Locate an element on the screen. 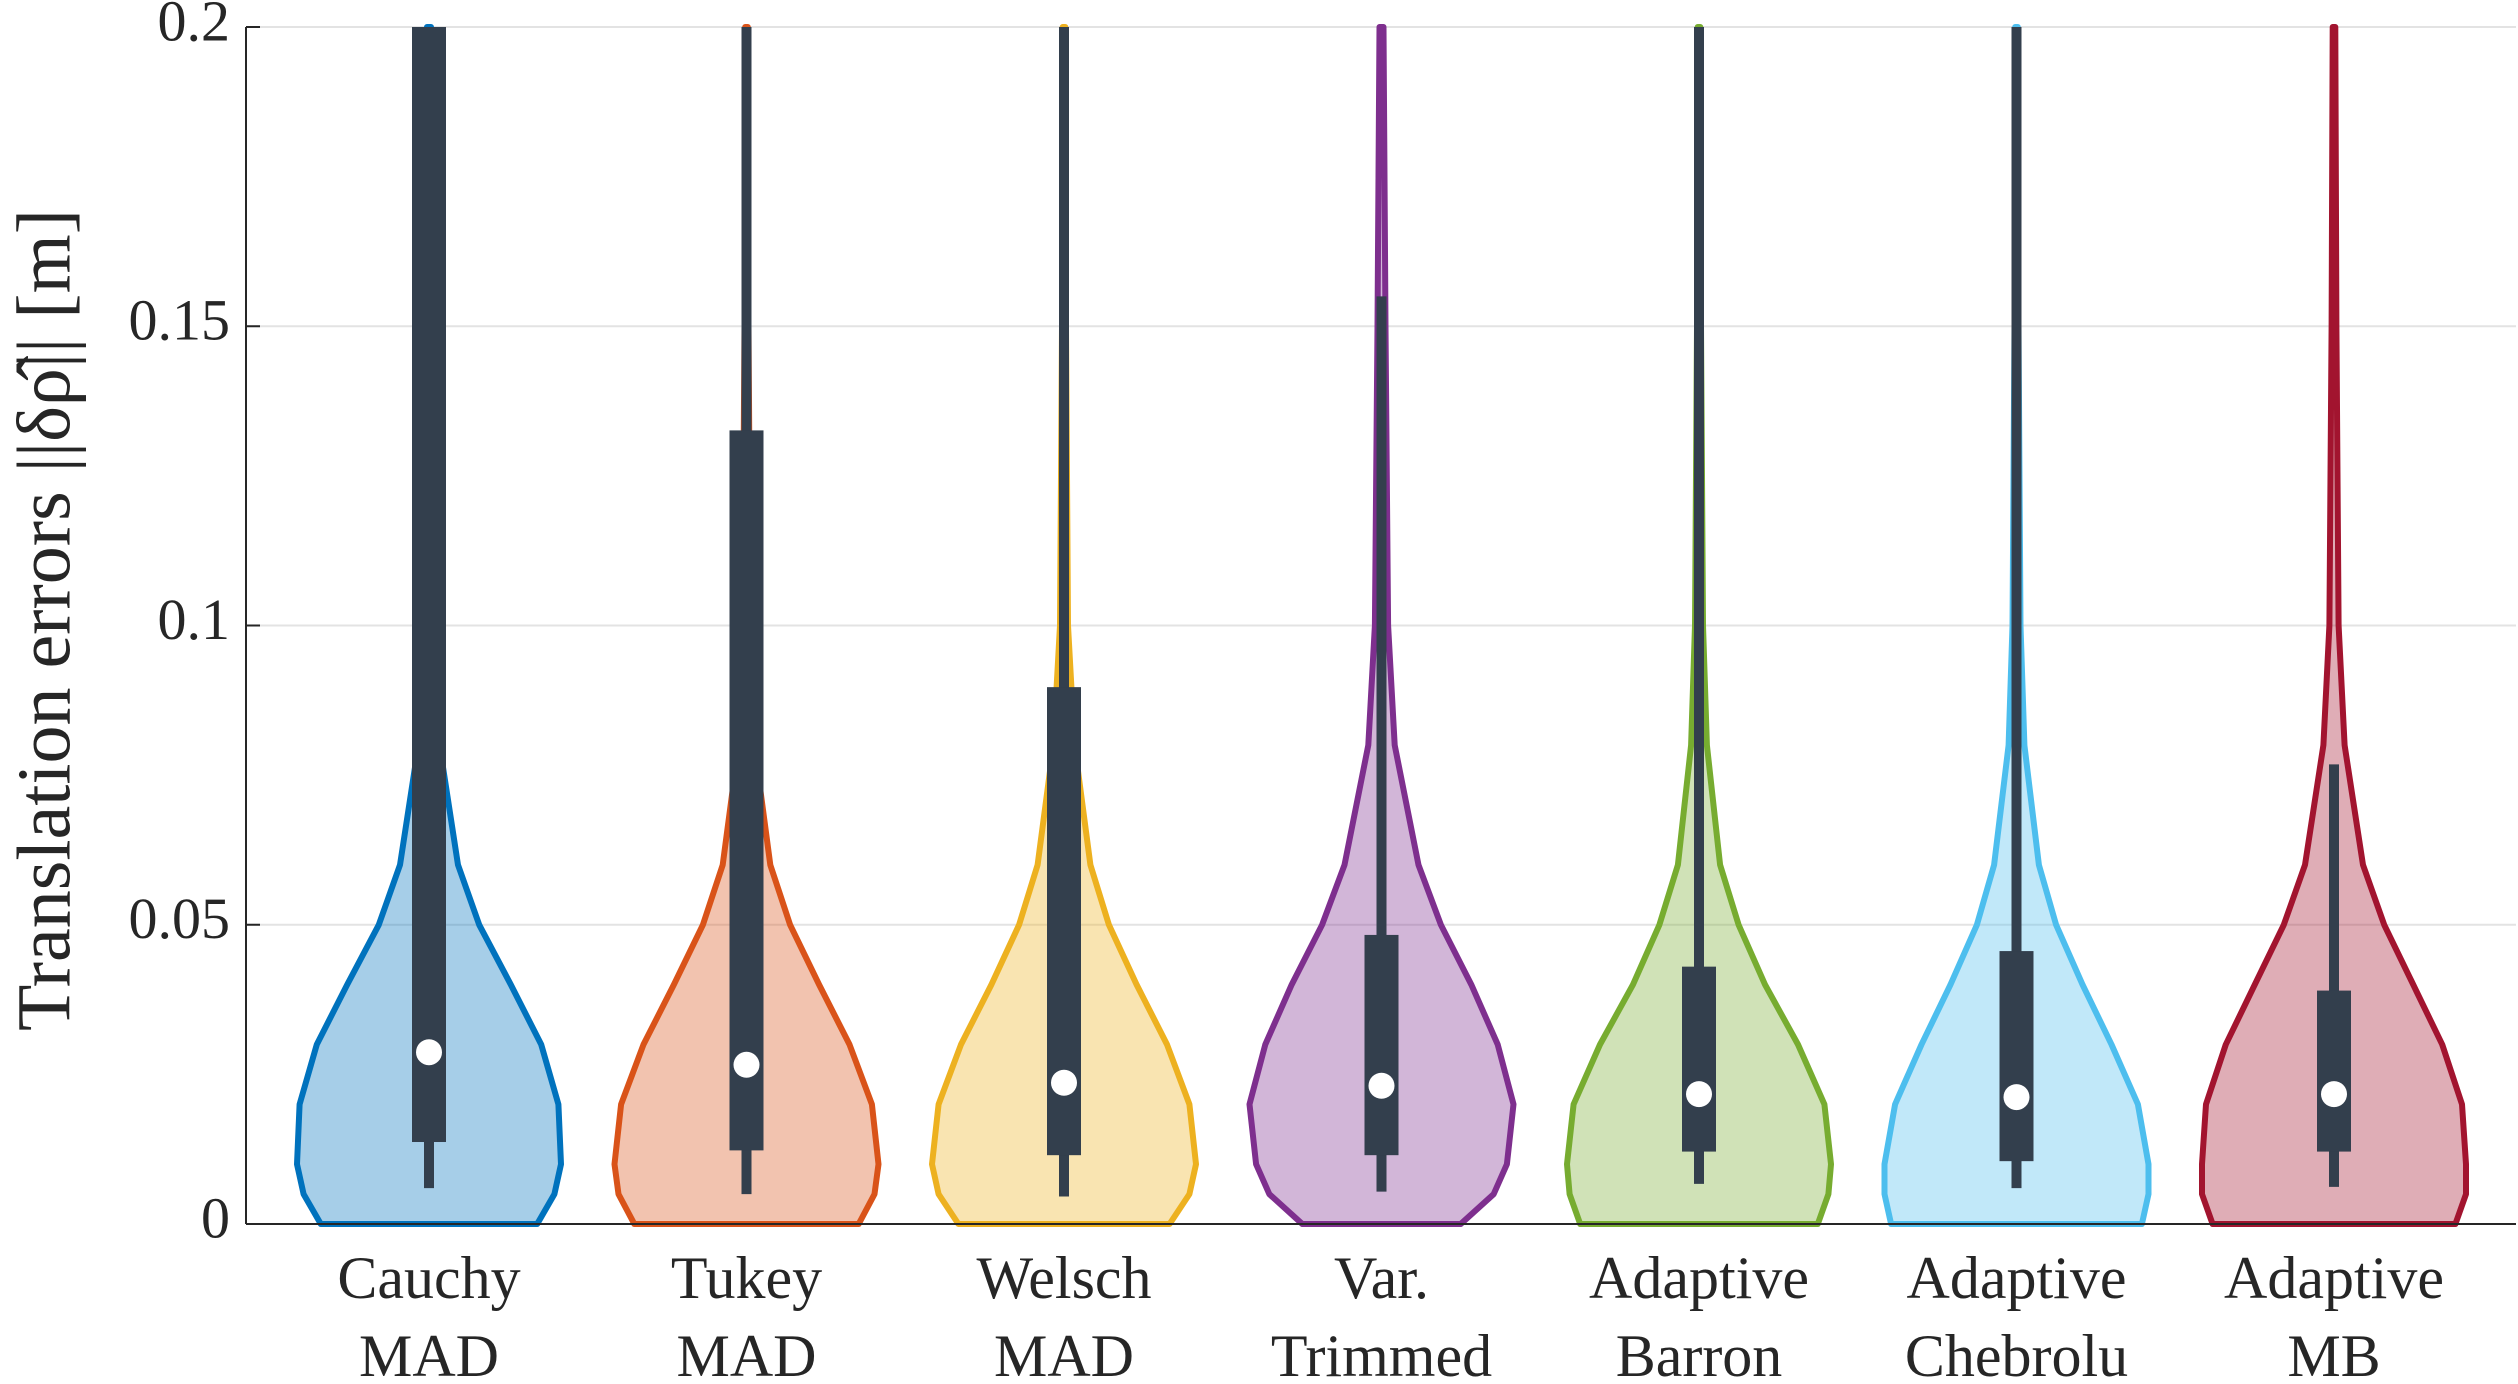 The width and height of the screenshot is (2518, 1384). x-tick-label: Adaptive Chebrolu is located at coordinates (2016, 1314).